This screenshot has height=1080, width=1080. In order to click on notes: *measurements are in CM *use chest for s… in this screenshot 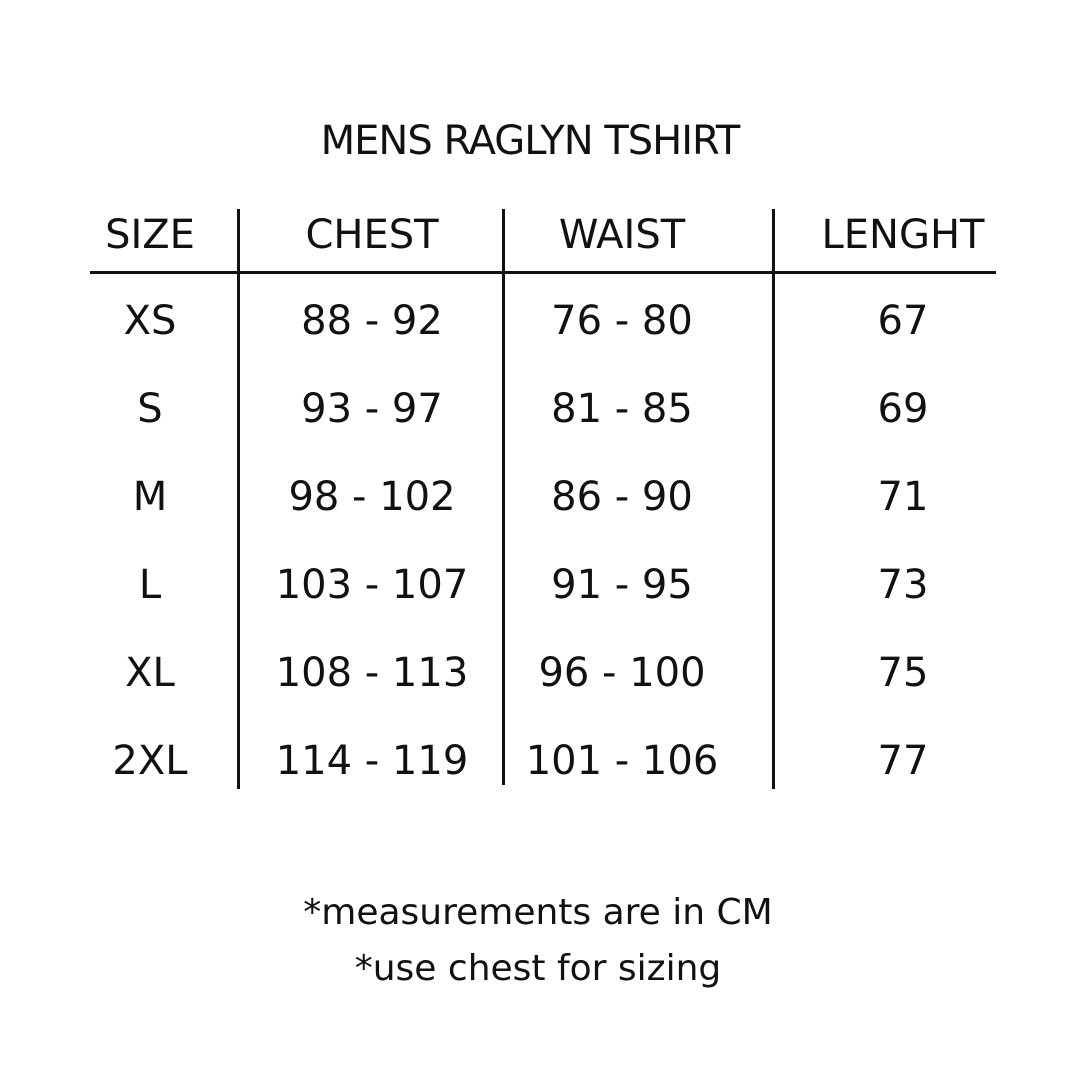, I will do `click(538, 941)`.